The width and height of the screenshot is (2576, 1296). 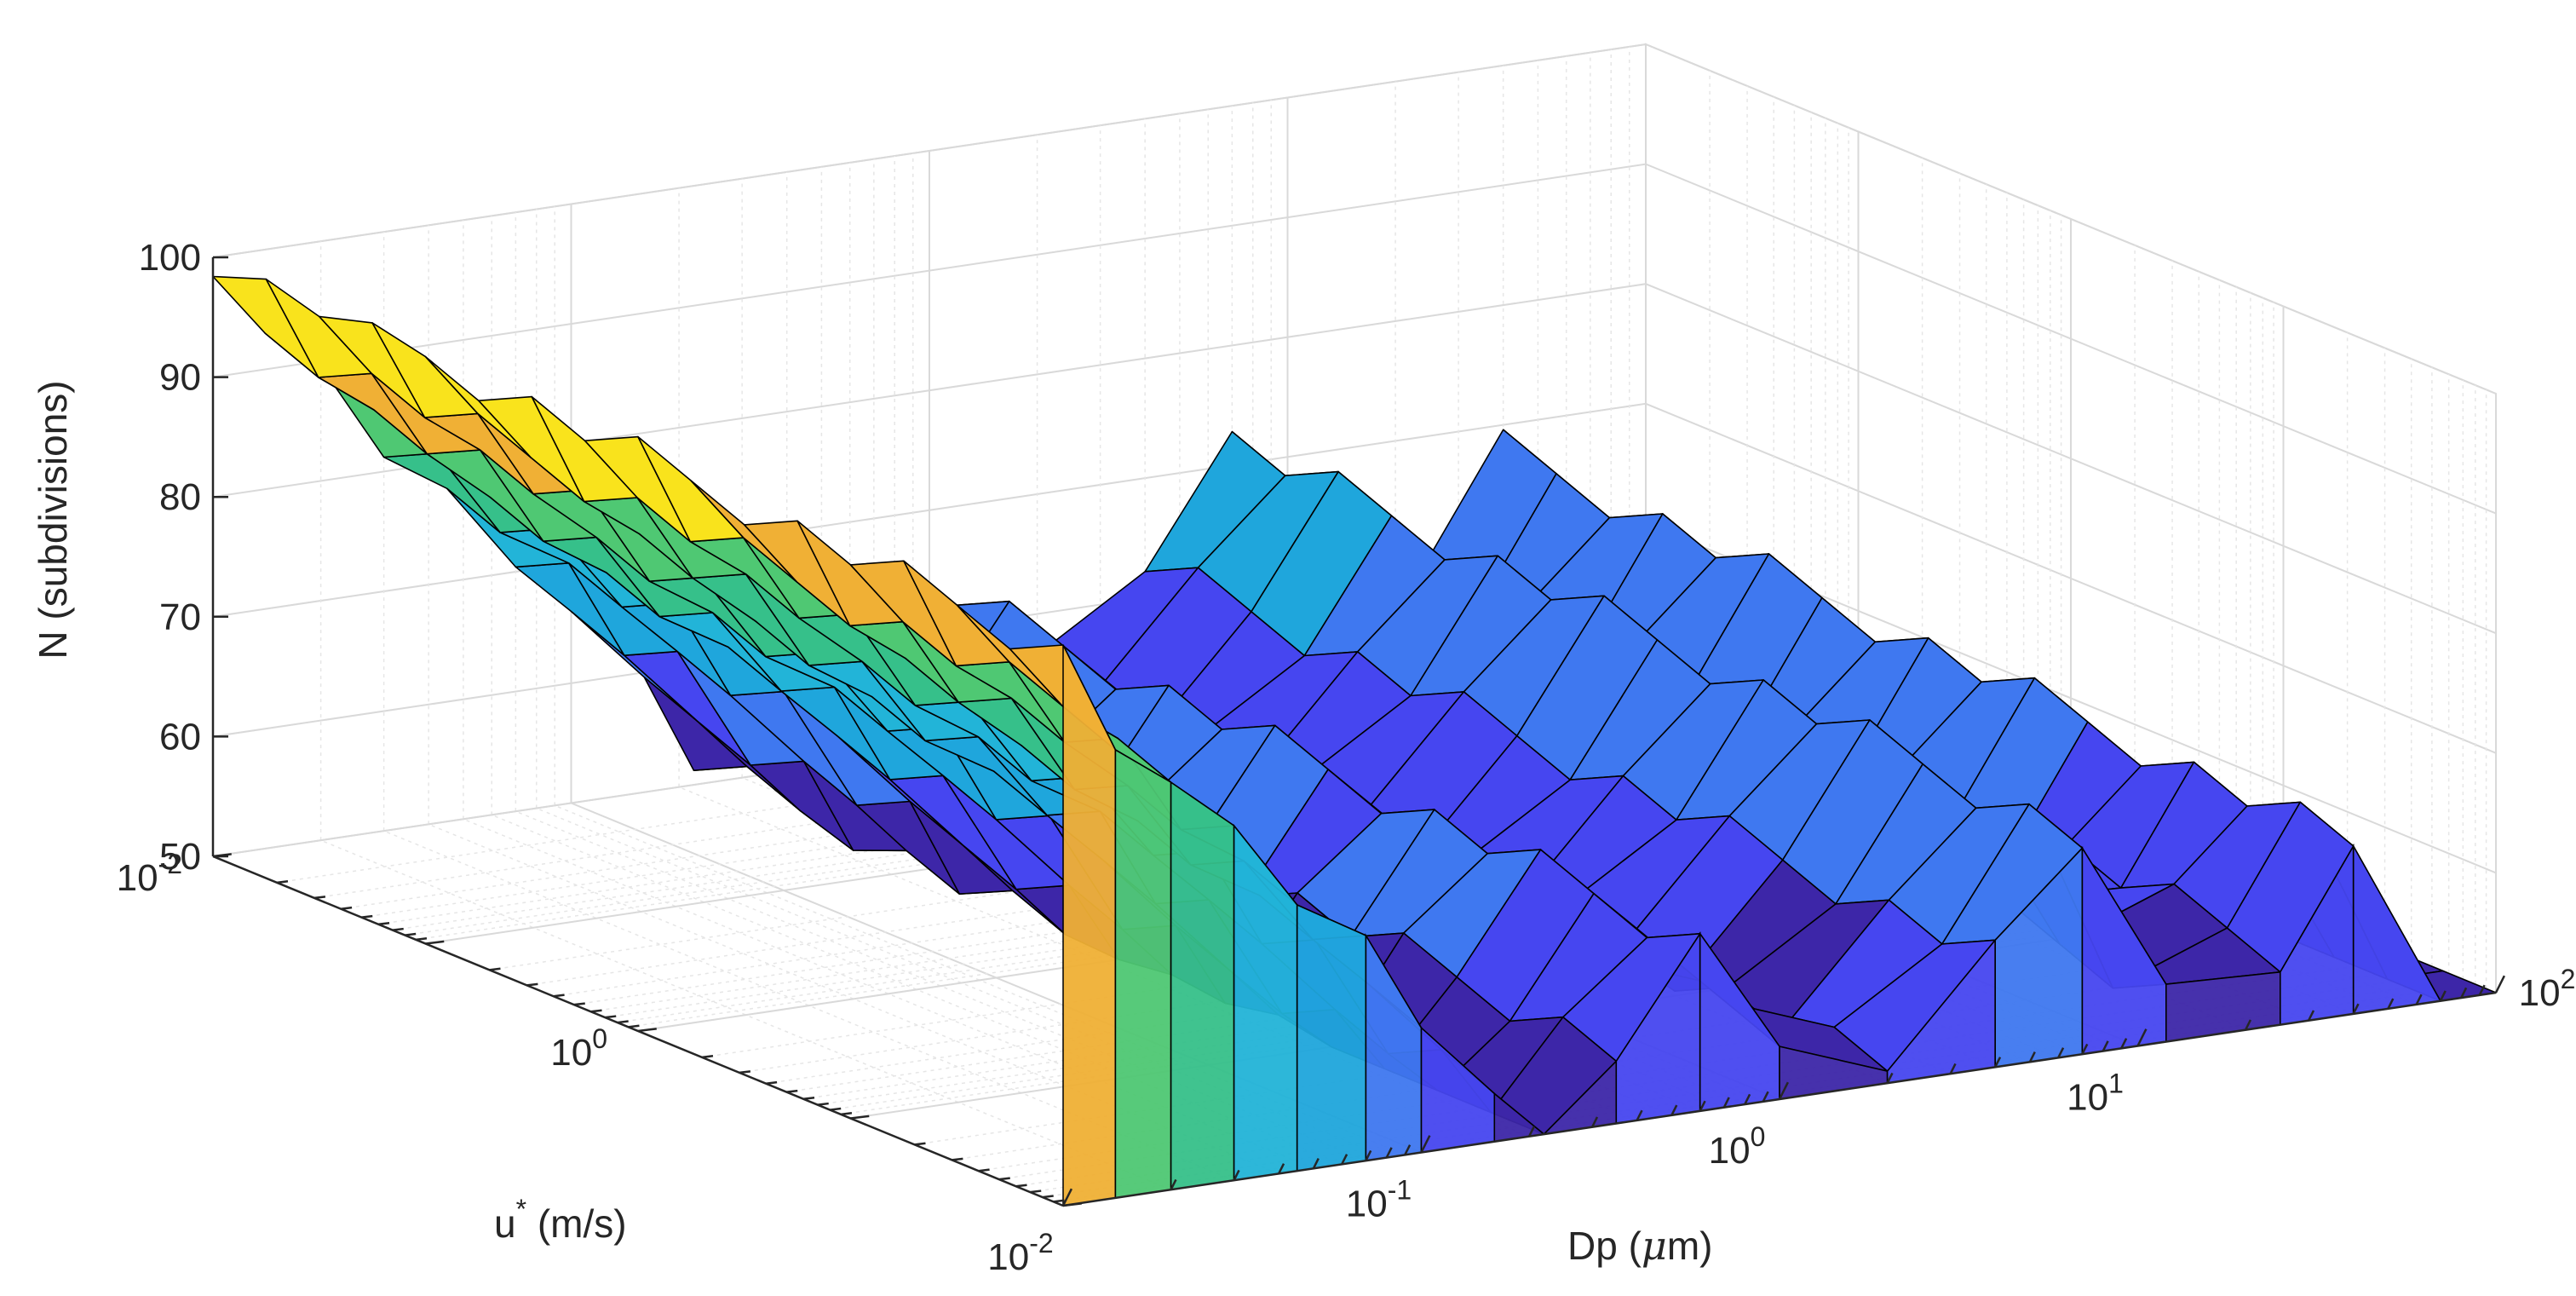 What do you see at coordinates (2569, 979) in the screenshot?
I see `x-tick-exp: 2` at bounding box center [2569, 979].